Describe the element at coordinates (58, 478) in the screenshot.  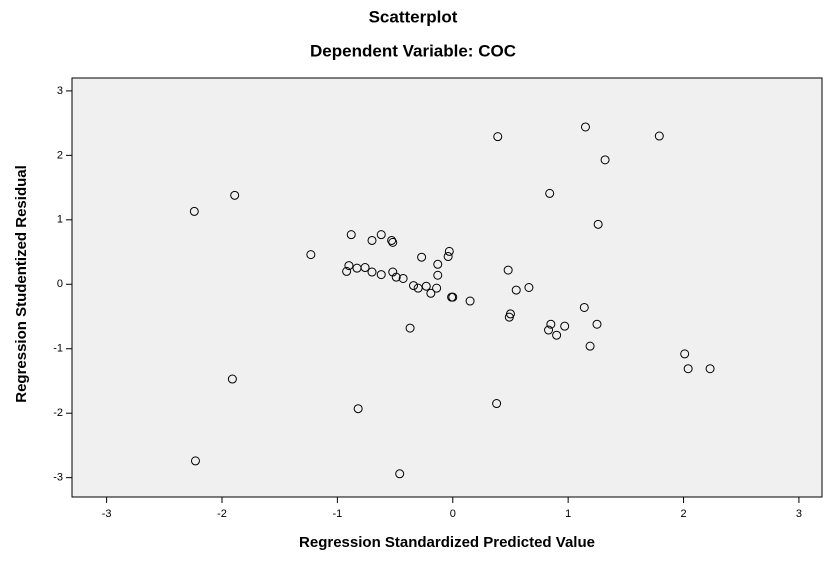
I see `y-tick-label: -3` at that location.